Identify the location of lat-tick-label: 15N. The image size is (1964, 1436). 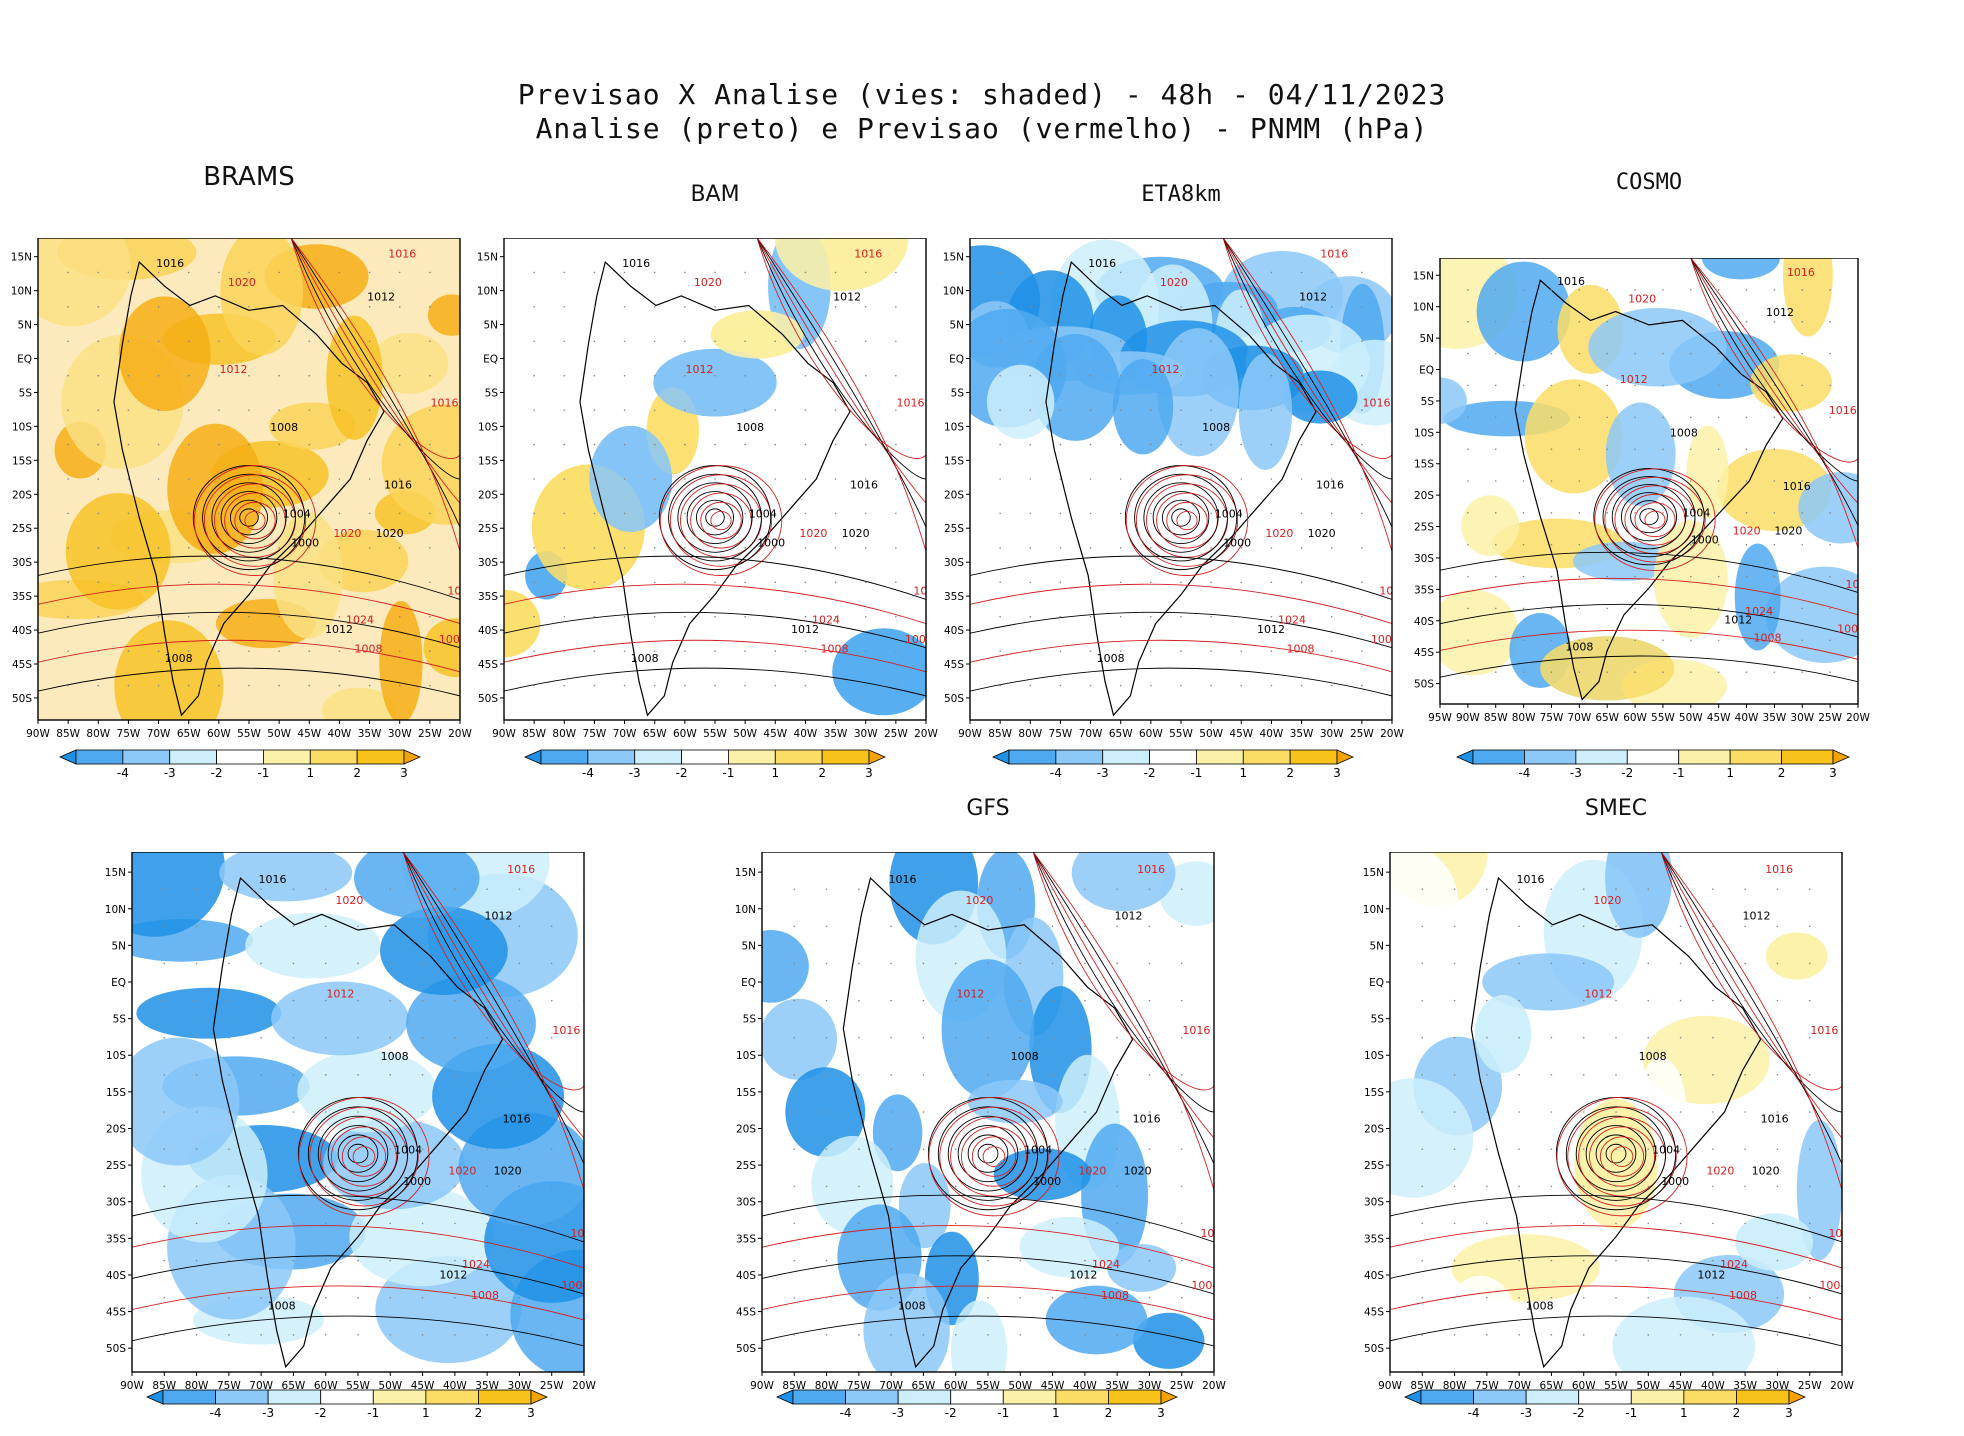
(115, 873).